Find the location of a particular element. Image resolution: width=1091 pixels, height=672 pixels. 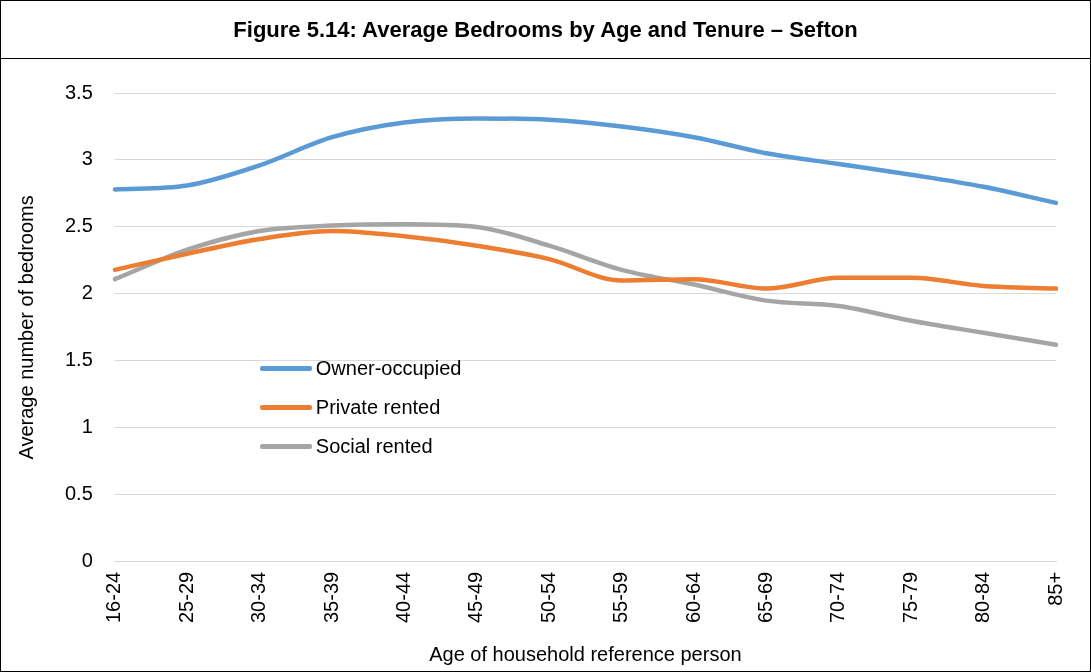

y-tick-label: 1 is located at coordinates (87, 426).